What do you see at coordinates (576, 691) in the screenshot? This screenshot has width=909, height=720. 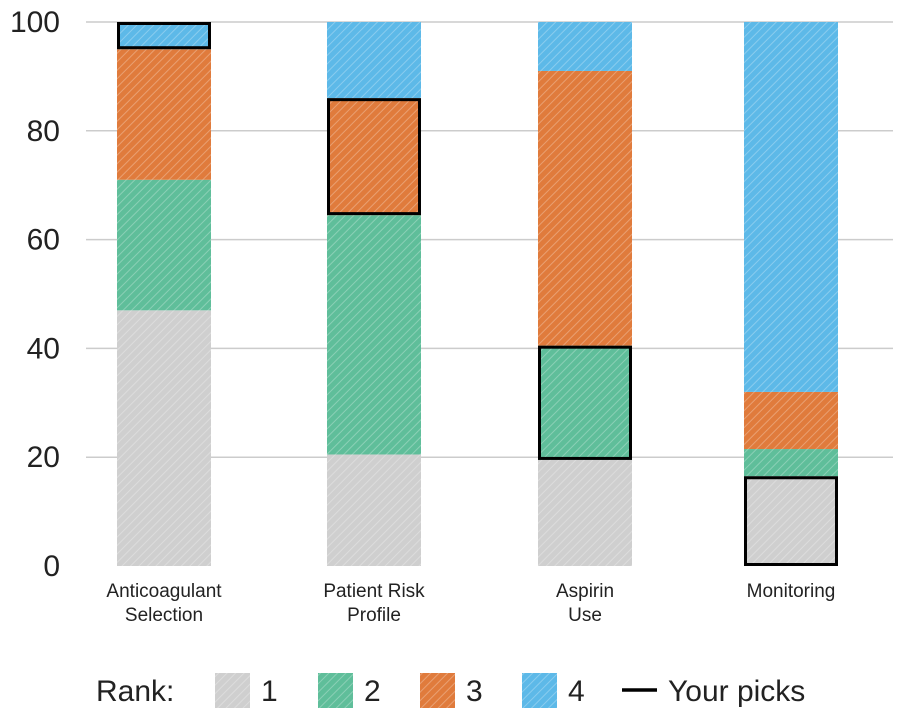 I see `legend-label: 4` at bounding box center [576, 691].